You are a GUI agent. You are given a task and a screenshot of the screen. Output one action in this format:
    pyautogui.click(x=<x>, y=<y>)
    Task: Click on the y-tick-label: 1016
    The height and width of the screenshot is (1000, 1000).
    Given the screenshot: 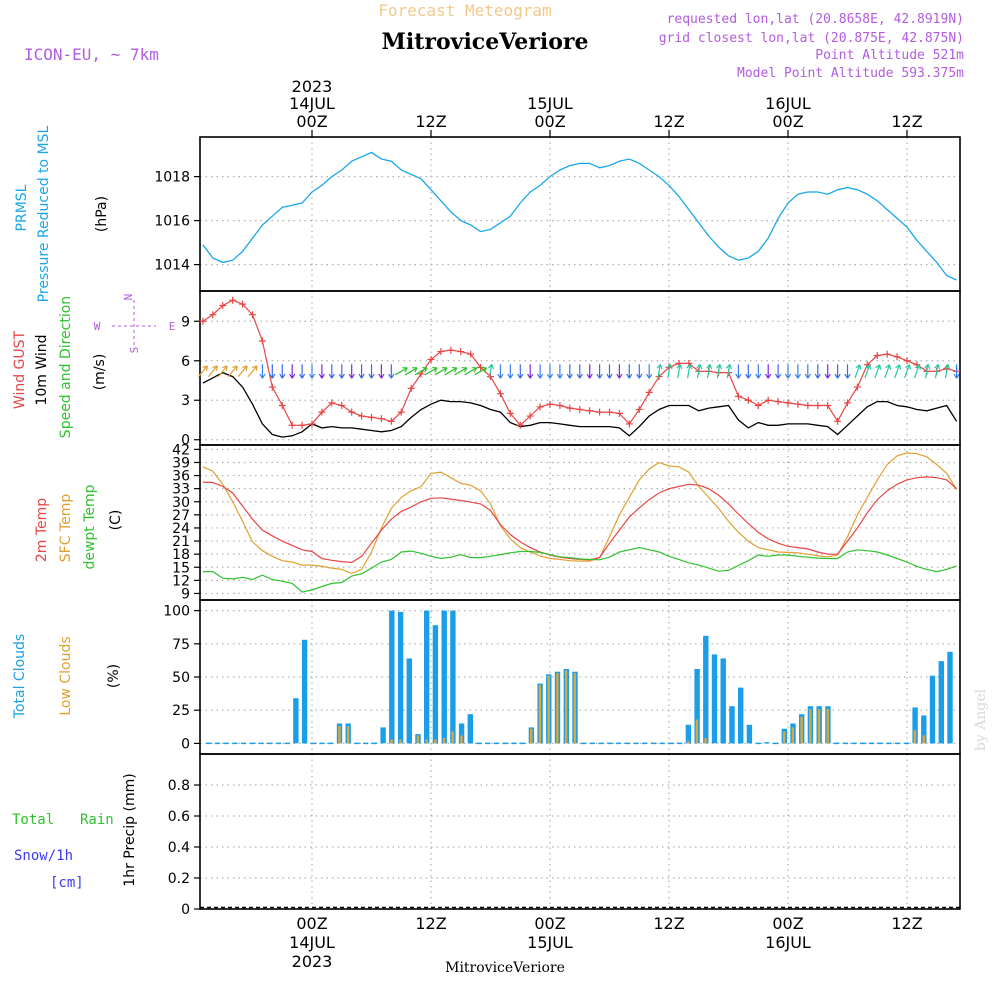 What is the action you would take?
    pyautogui.click(x=172, y=222)
    